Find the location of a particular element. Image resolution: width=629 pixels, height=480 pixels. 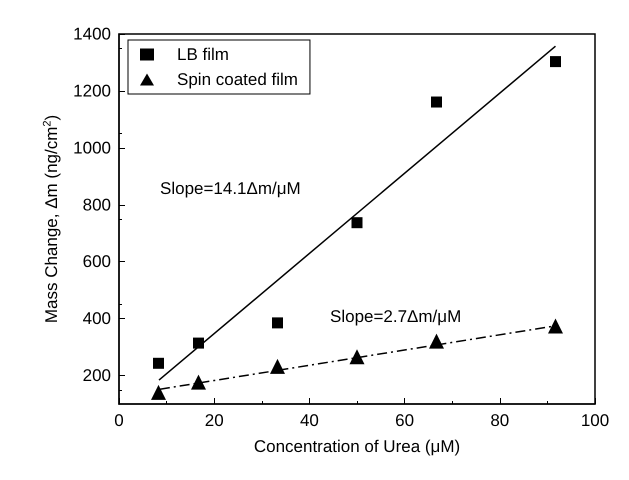

y-tick-label: 1000 is located at coordinates (92, 148).